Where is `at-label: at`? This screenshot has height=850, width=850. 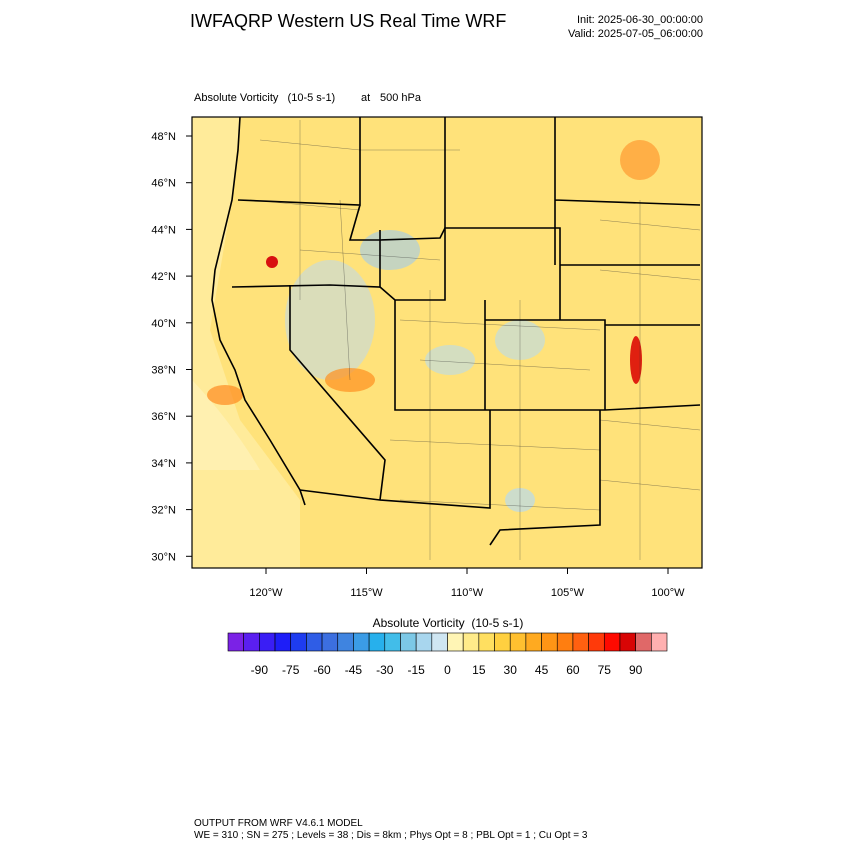
at-label: at is located at coordinates (365, 98).